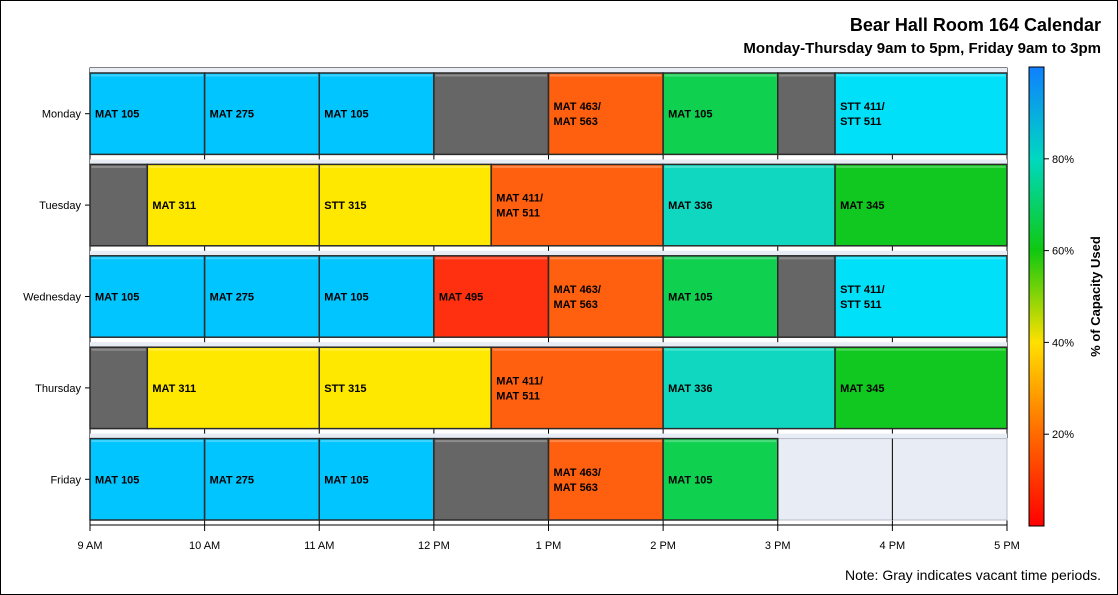 The height and width of the screenshot is (595, 1118). What do you see at coordinates (52, 298) in the screenshot?
I see `y-tick-label: Wednesday` at bounding box center [52, 298].